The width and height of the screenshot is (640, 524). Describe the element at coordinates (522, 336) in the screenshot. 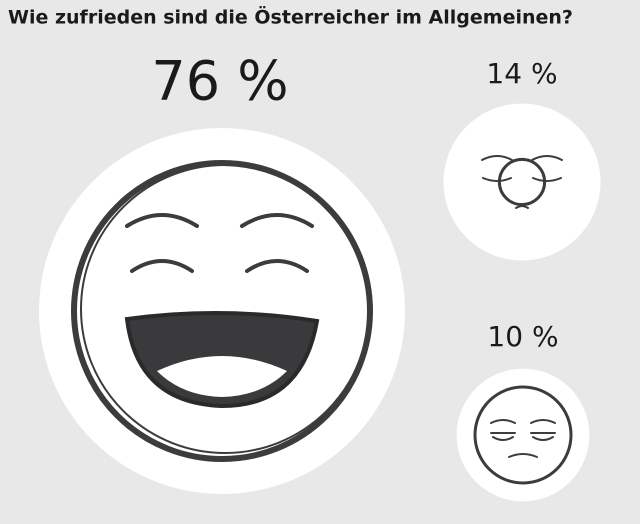

I see `value-label: 10 %` at that location.